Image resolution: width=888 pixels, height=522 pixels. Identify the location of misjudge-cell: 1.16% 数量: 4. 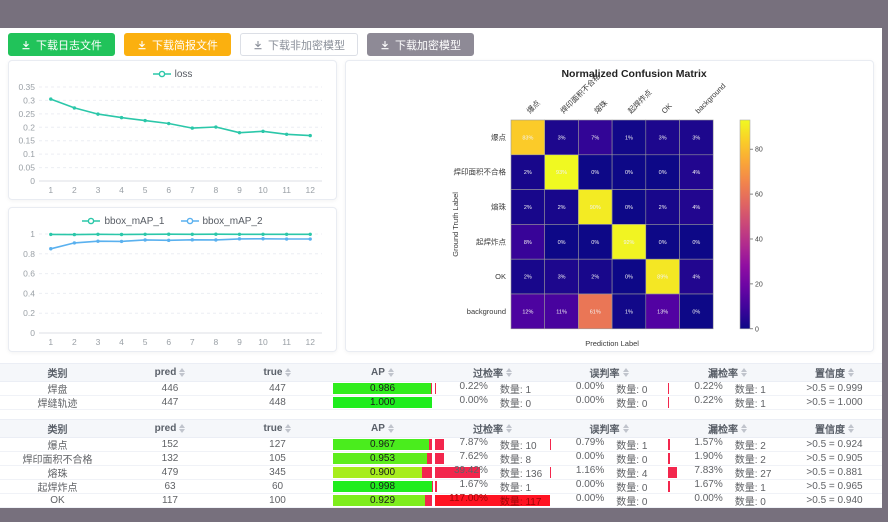
(609, 472).